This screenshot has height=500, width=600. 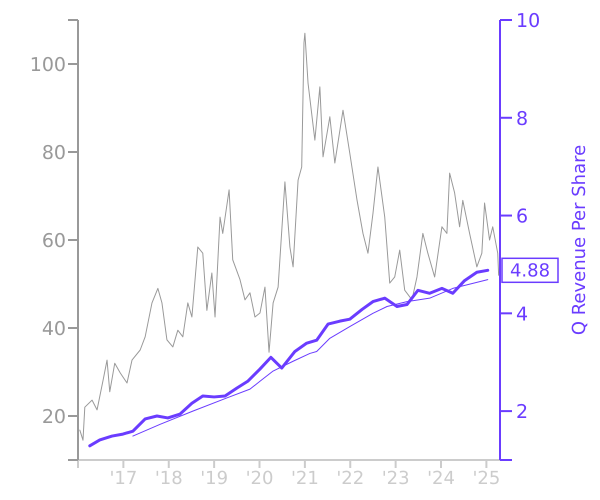 I want to click on y2-axis-title: Q Revenue Per Share, so click(x=579, y=240).